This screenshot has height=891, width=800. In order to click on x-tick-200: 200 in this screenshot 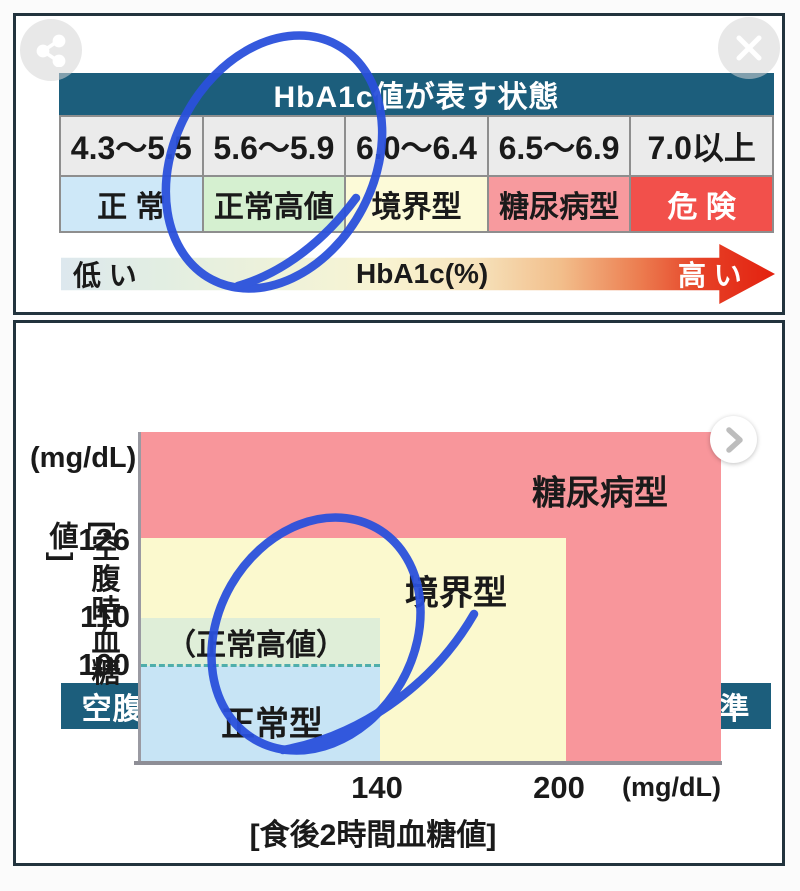, I will do `click(559, 787)`.